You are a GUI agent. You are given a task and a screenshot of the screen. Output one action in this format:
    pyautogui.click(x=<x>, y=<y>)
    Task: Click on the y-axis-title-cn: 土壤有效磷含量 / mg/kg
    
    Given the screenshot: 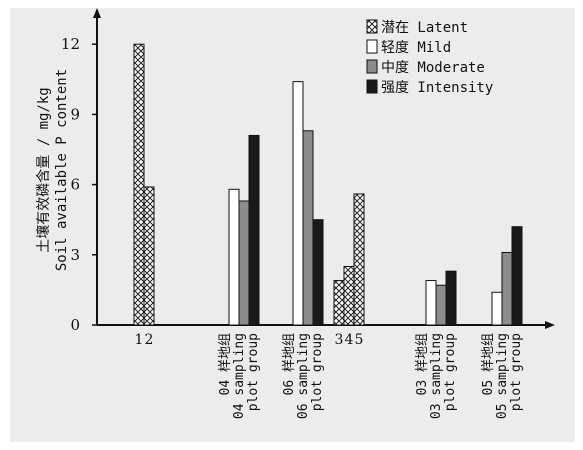 What is the action you would take?
    pyautogui.click(x=43, y=169)
    